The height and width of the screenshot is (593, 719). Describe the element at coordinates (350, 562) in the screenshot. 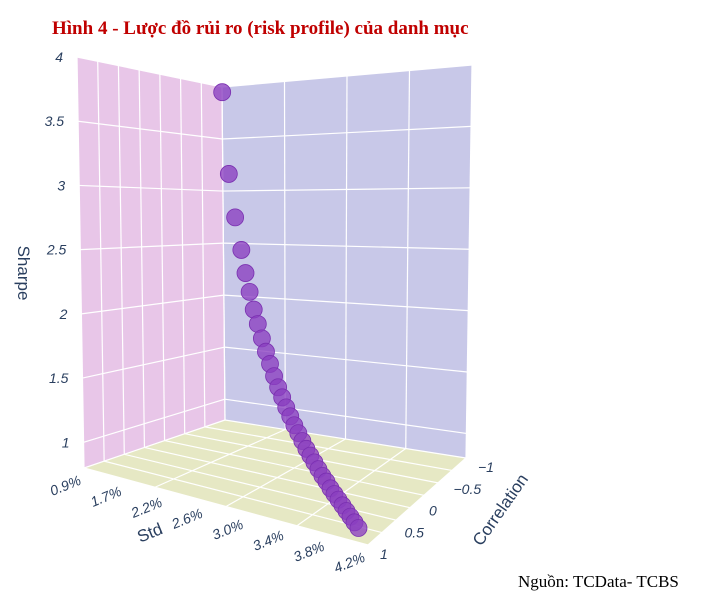

I see `std-tick-label: 4.2%` at that location.